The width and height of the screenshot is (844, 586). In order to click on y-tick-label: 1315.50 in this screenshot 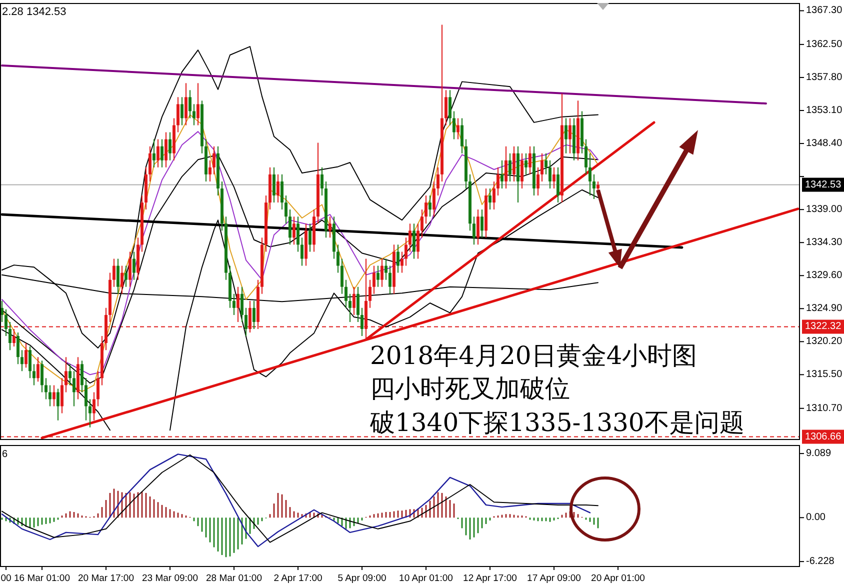, I will do `click(824, 374)`.